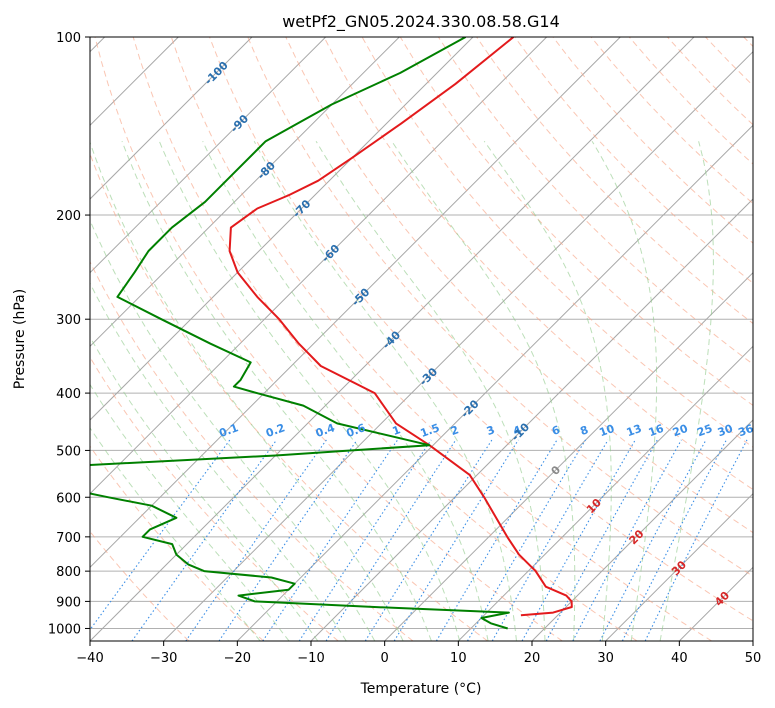 The width and height of the screenshot is (775, 708). What do you see at coordinates (680, 431) in the screenshot?
I see `mixing-ratio-label: 20` at bounding box center [680, 431].